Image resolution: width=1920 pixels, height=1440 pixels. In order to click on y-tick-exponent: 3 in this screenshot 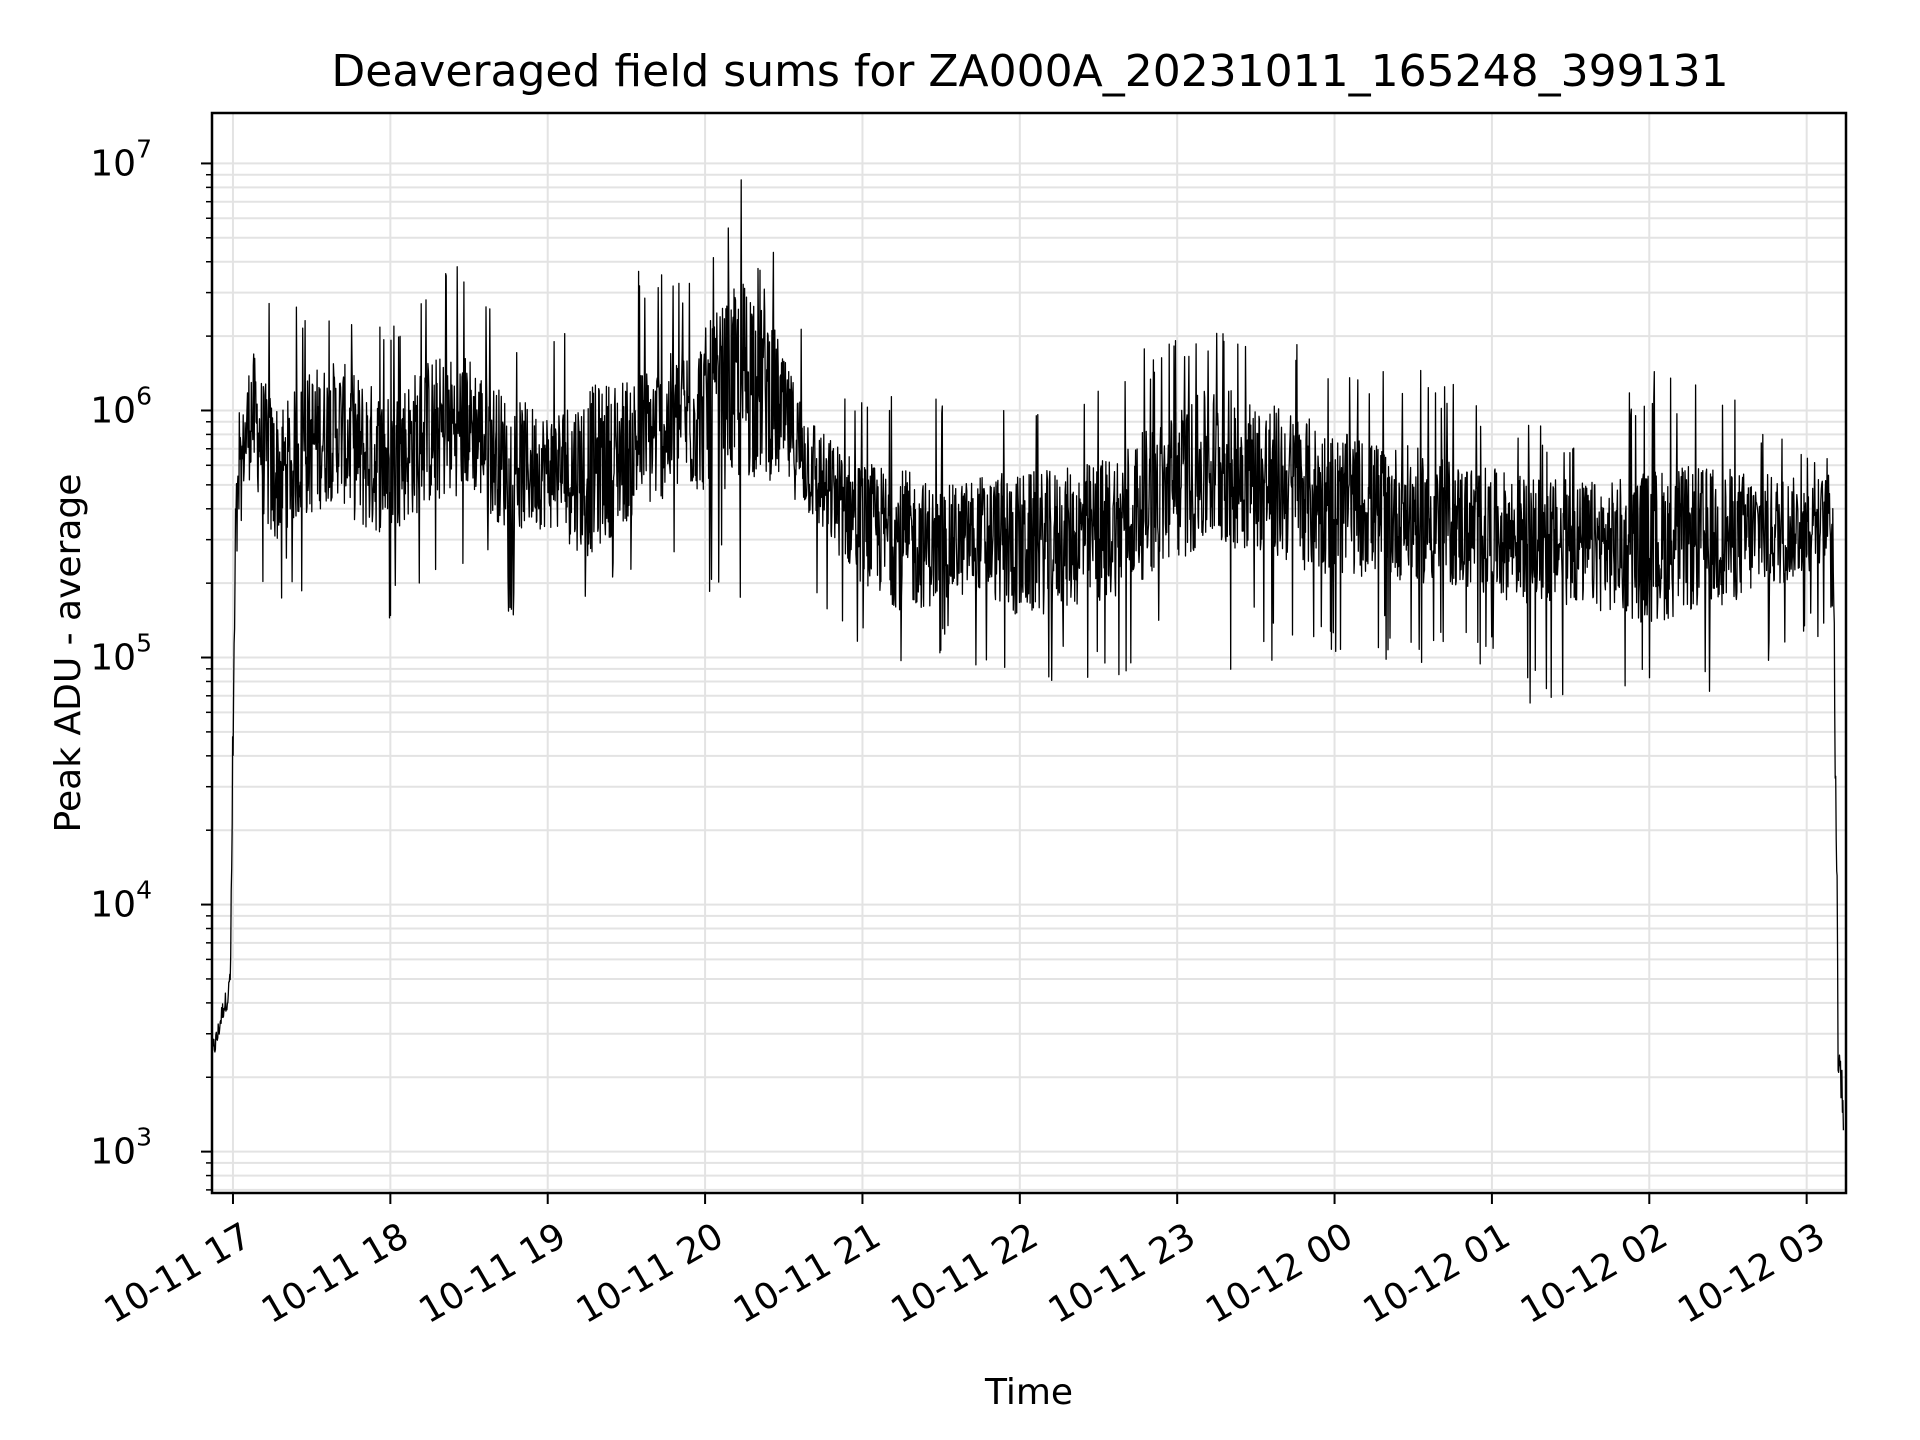, I will do `click(144, 1137)`.